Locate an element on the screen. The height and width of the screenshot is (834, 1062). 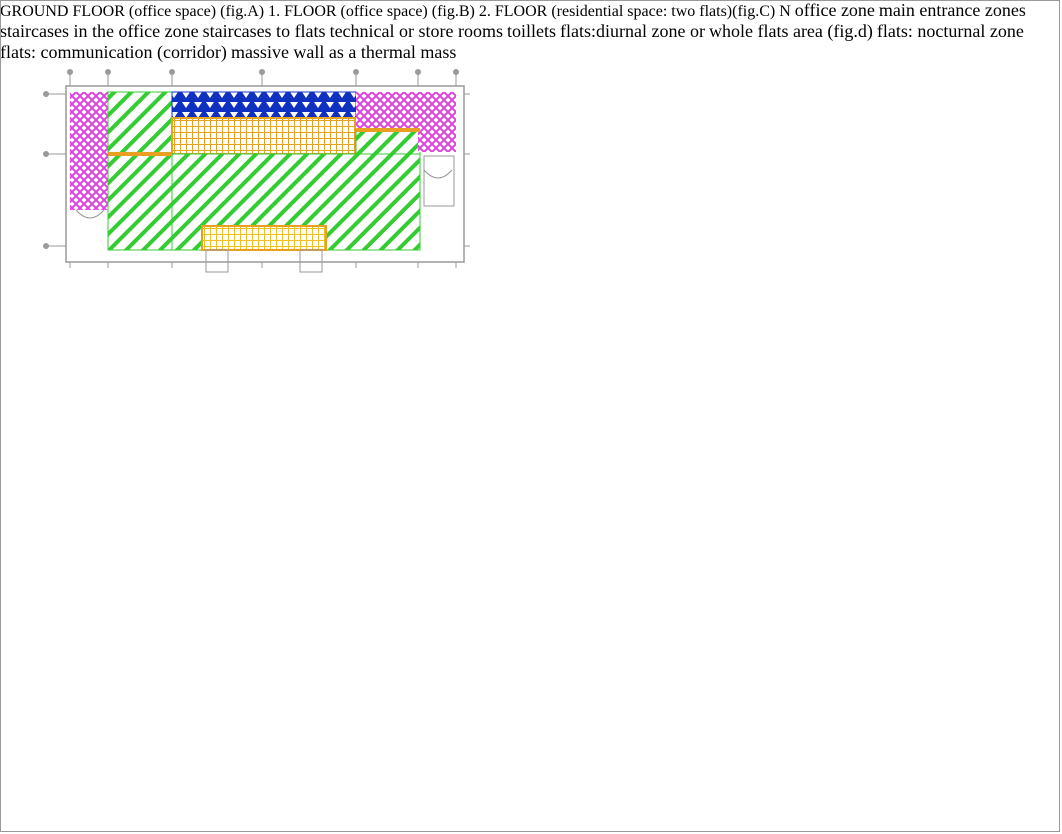
plan-a-staircase-flats-east is located at coordinates (406, 111).